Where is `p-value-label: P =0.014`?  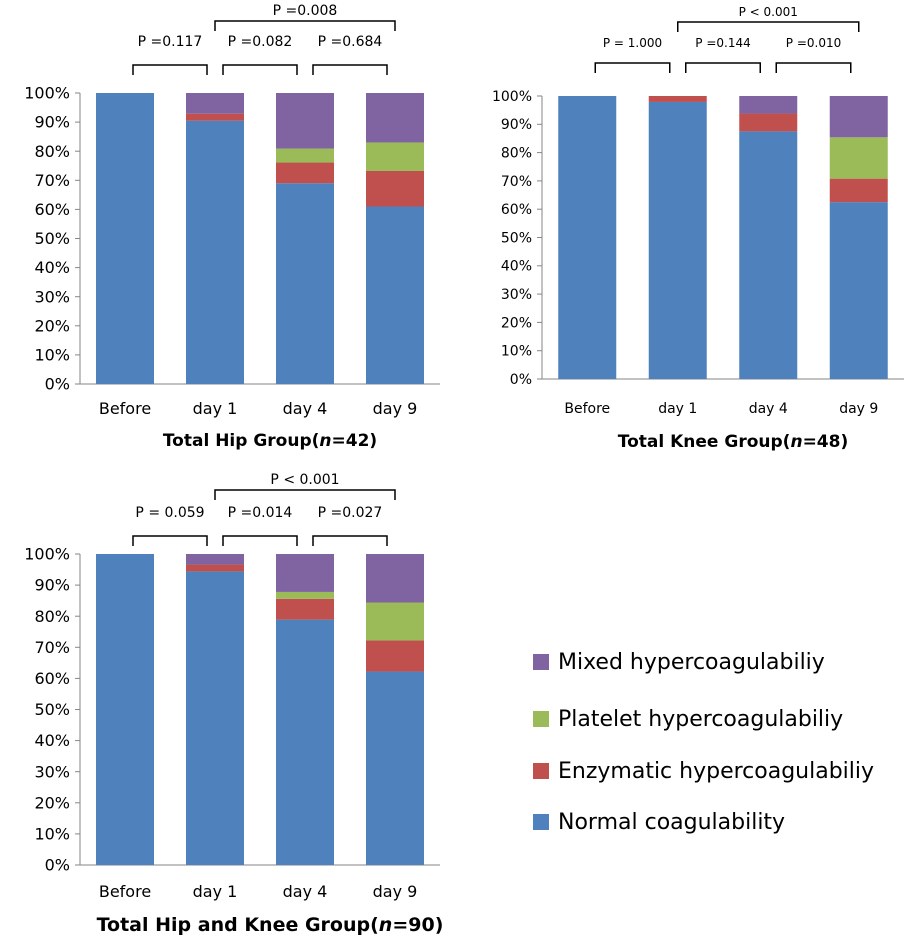 p-value-label: P =0.014 is located at coordinates (260, 513).